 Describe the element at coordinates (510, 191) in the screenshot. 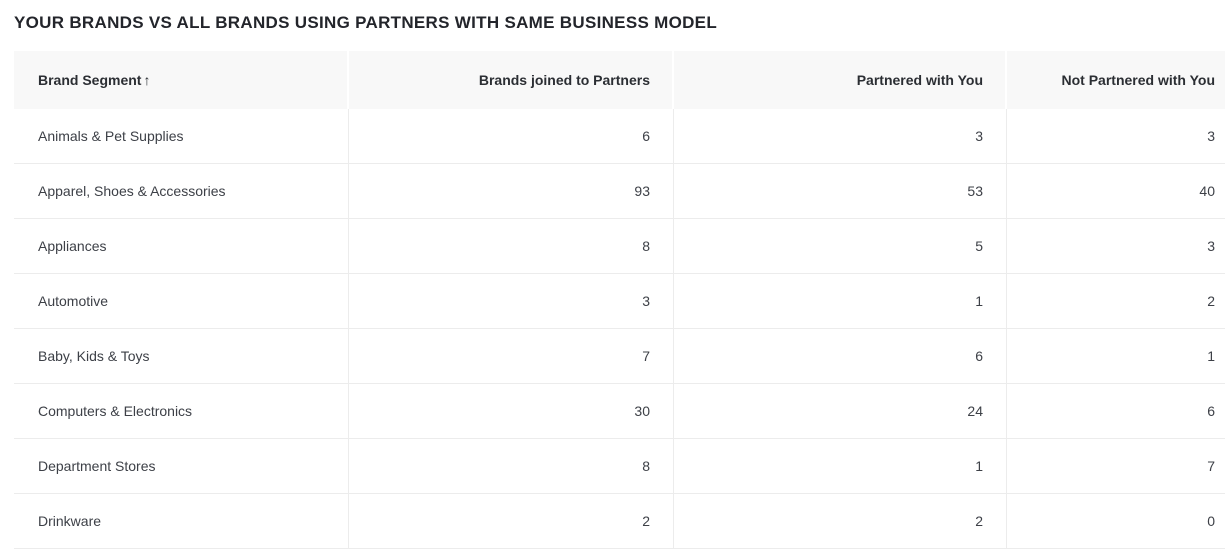

I see `cell-brands-joined-to-partners: 93` at that location.